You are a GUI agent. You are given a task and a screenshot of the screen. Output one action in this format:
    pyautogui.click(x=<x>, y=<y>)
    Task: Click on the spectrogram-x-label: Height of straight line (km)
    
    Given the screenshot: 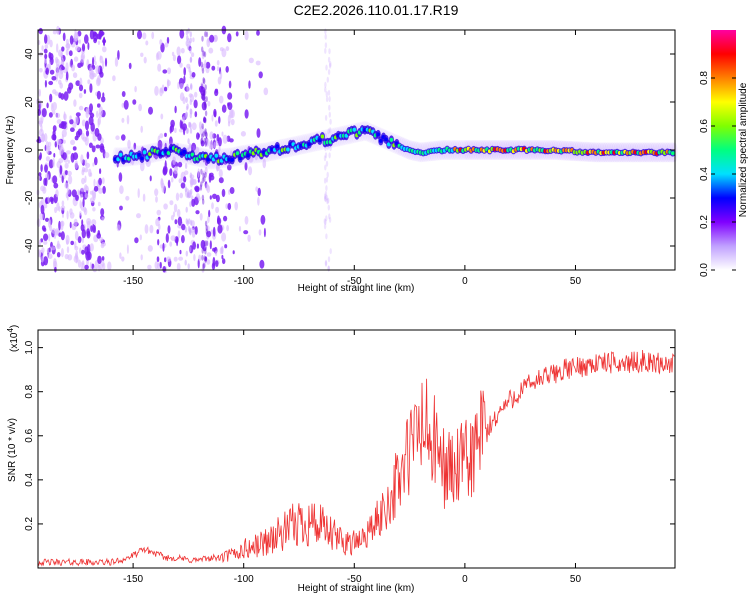 What is the action you would take?
    pyautogui.click(x=356, y=288)
    